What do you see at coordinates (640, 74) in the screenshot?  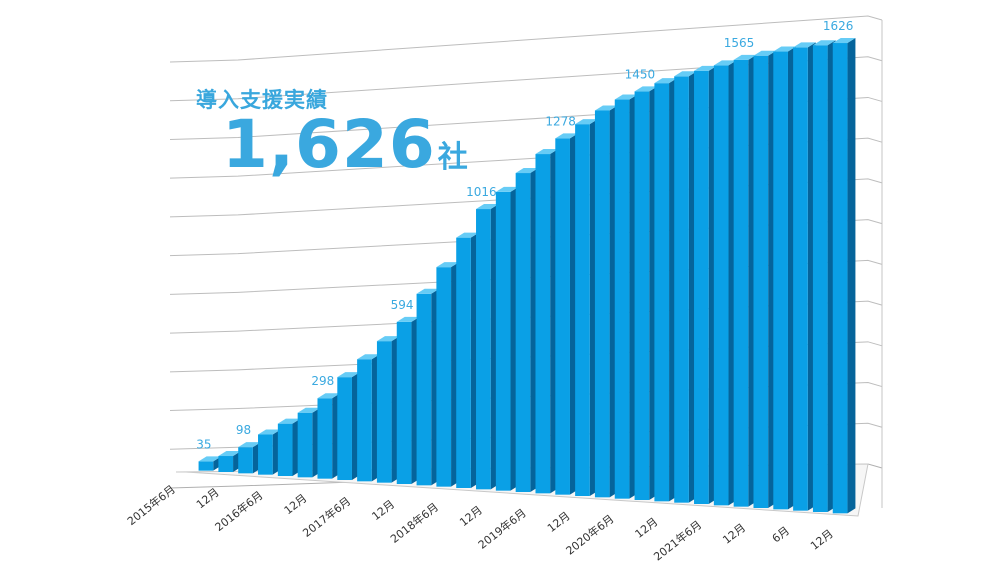 I see `data-label: 1450` at bounding box center [640, 74].